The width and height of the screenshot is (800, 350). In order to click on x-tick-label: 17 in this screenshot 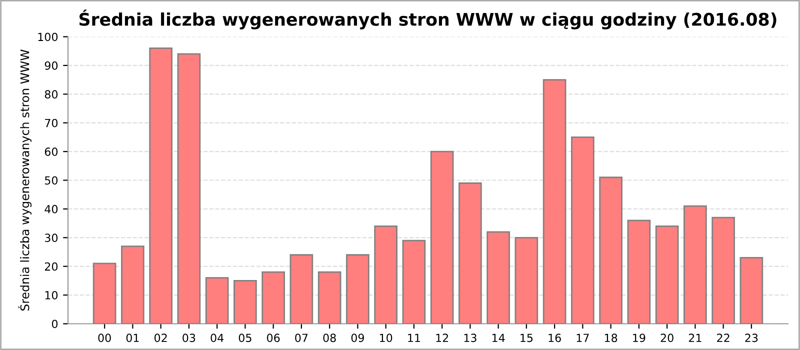, I will do `click(582, 338)`.